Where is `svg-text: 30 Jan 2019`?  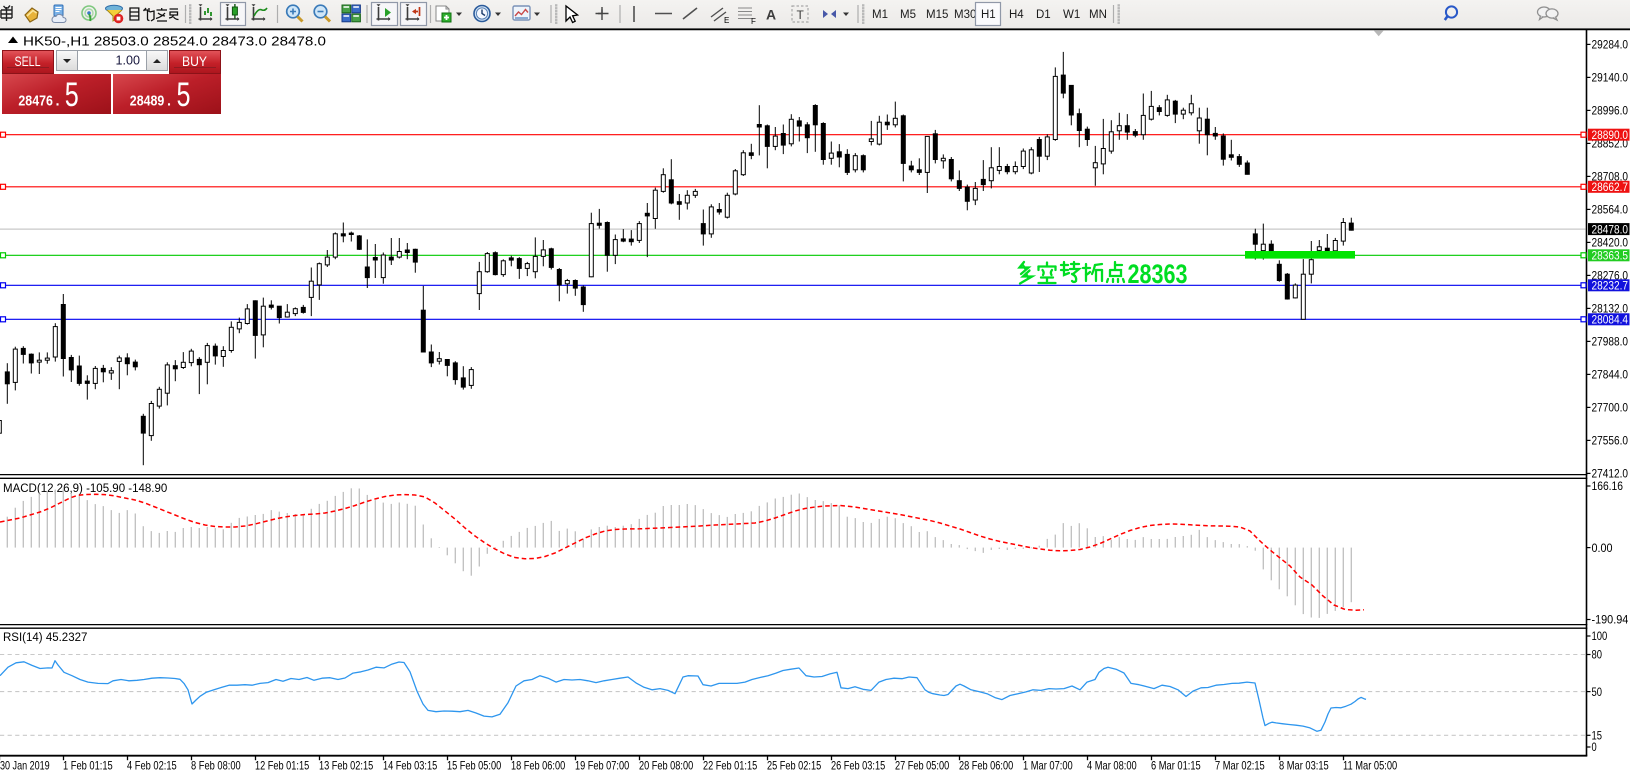
svg-text: 30 Jan 2019 is located at coordinates (25, 766).